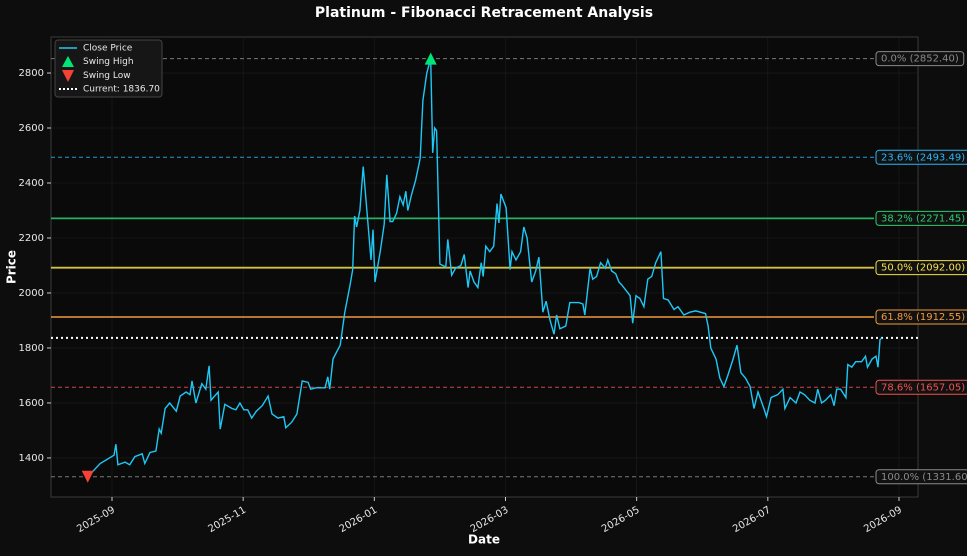 Image resolution: width=967 pixels, height=556 pixels. Describe the element at coordinates (31, 128) in the screenshot. I see `y-tick-label: 2600` at that location.